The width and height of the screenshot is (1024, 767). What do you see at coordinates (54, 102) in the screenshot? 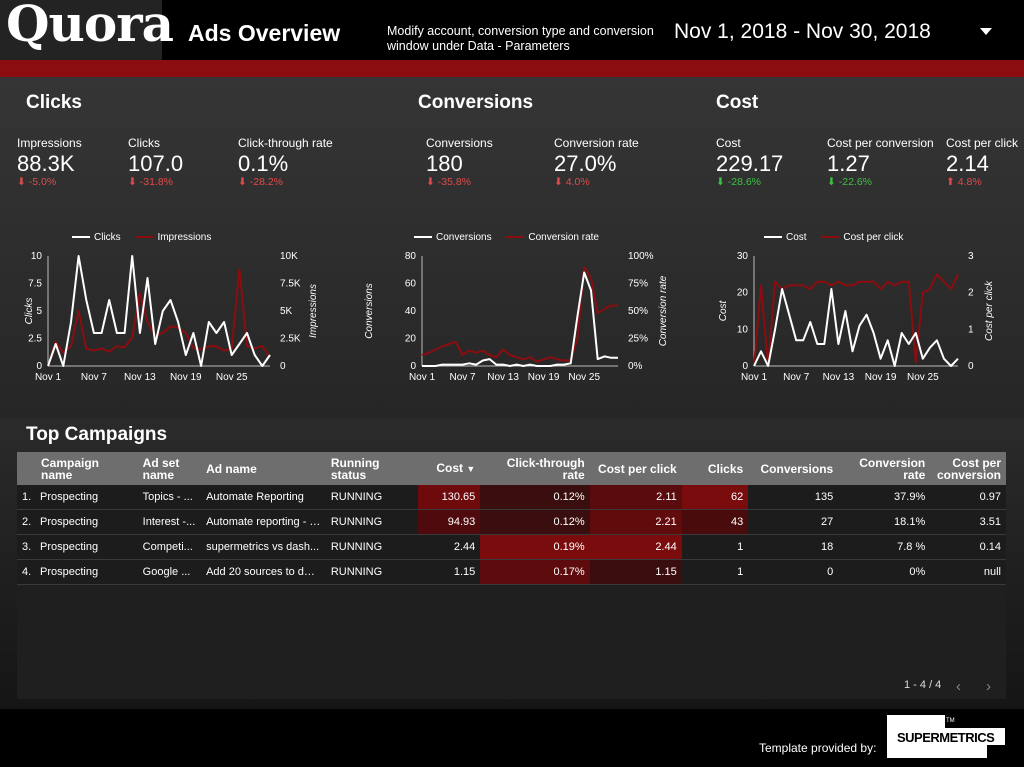
I see `clicks-section-title: Clicks` at bounding box center [54, 102].